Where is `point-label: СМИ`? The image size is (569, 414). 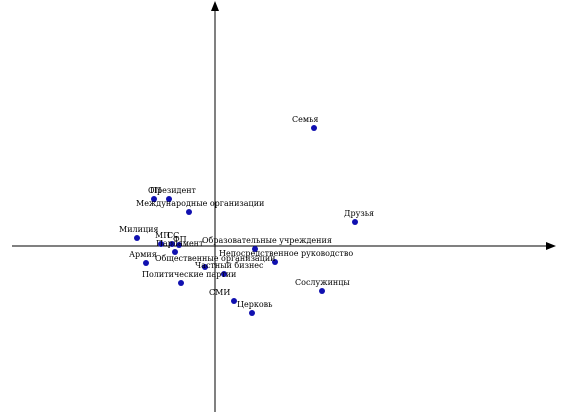
point-label: СМИ is located at coordinates (219, 292).